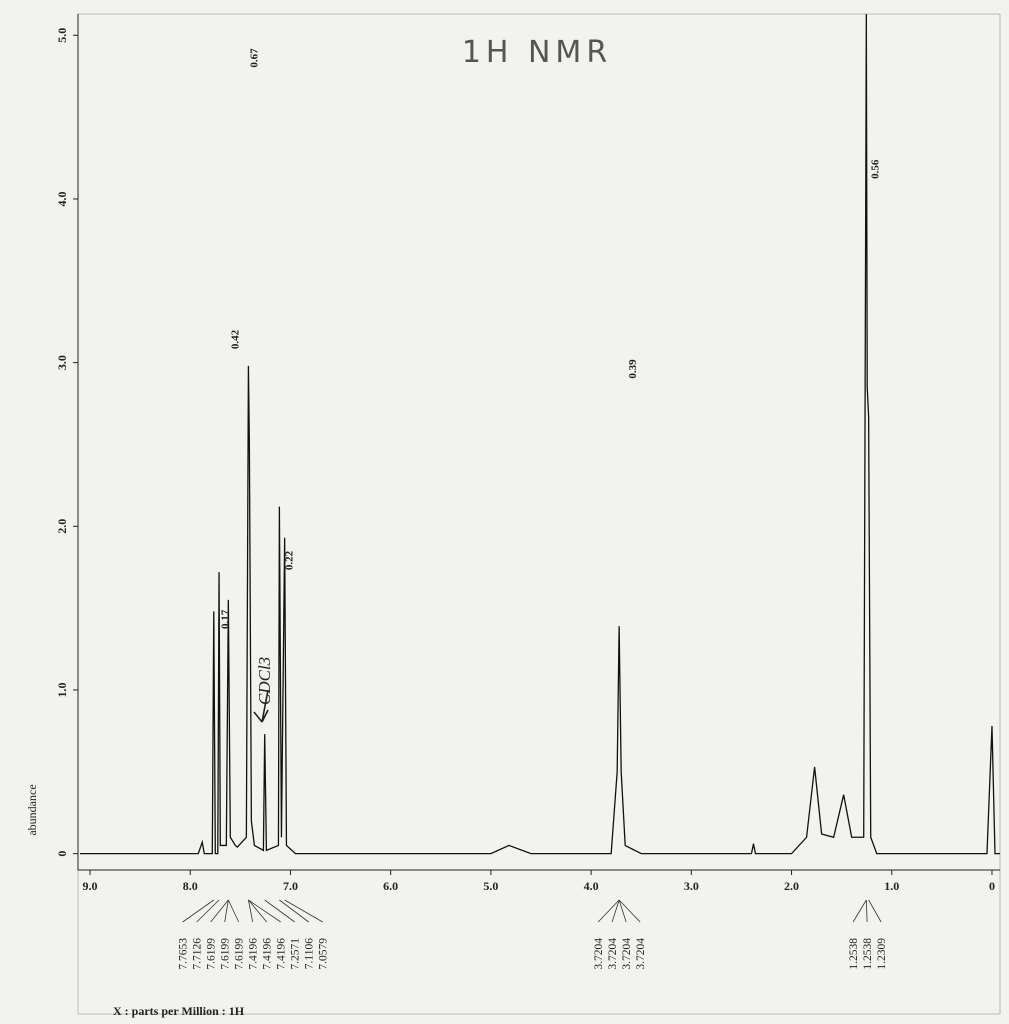 This screenshot has width=1009, height=1024. I want to click on y-tick-label: 1.0, so click(62, 689).